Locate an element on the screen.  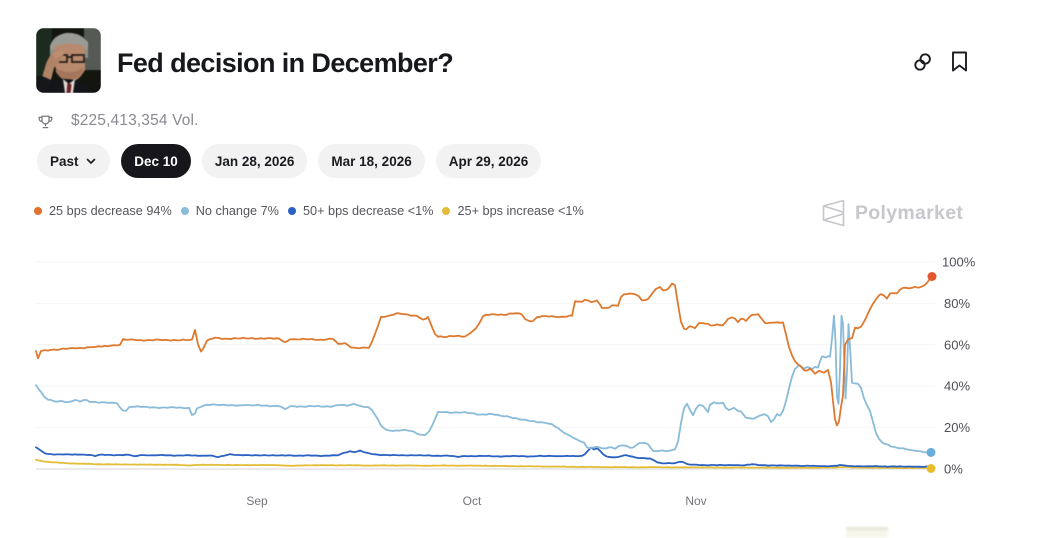
svg-text: 100% is located at coordinates (959, 262).